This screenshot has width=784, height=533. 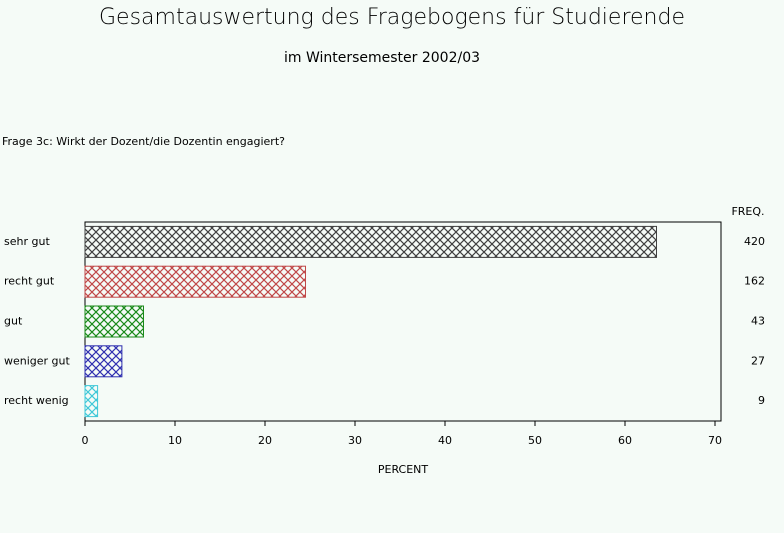 What do you see at coordinates (265, 440) in the screenshot?
I see `x-tick-label: 20` at bounding box center [265, 440].